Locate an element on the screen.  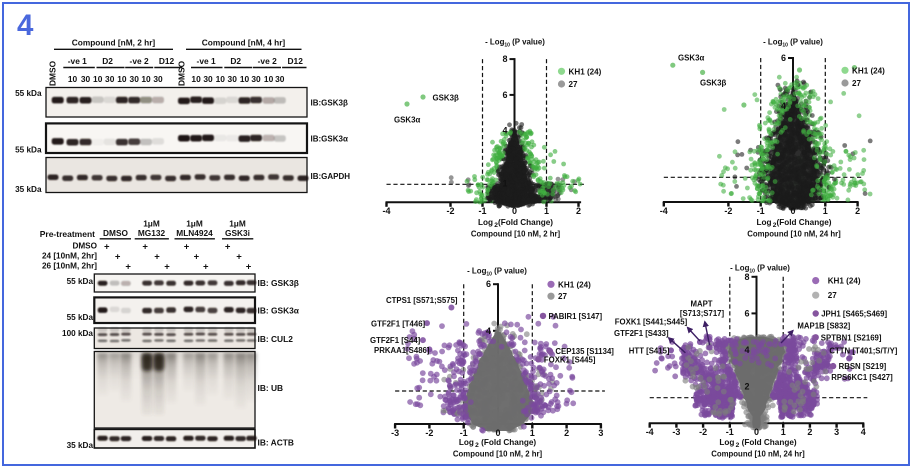
svg-text: 100 kDa is located at coordinates (77, 333).